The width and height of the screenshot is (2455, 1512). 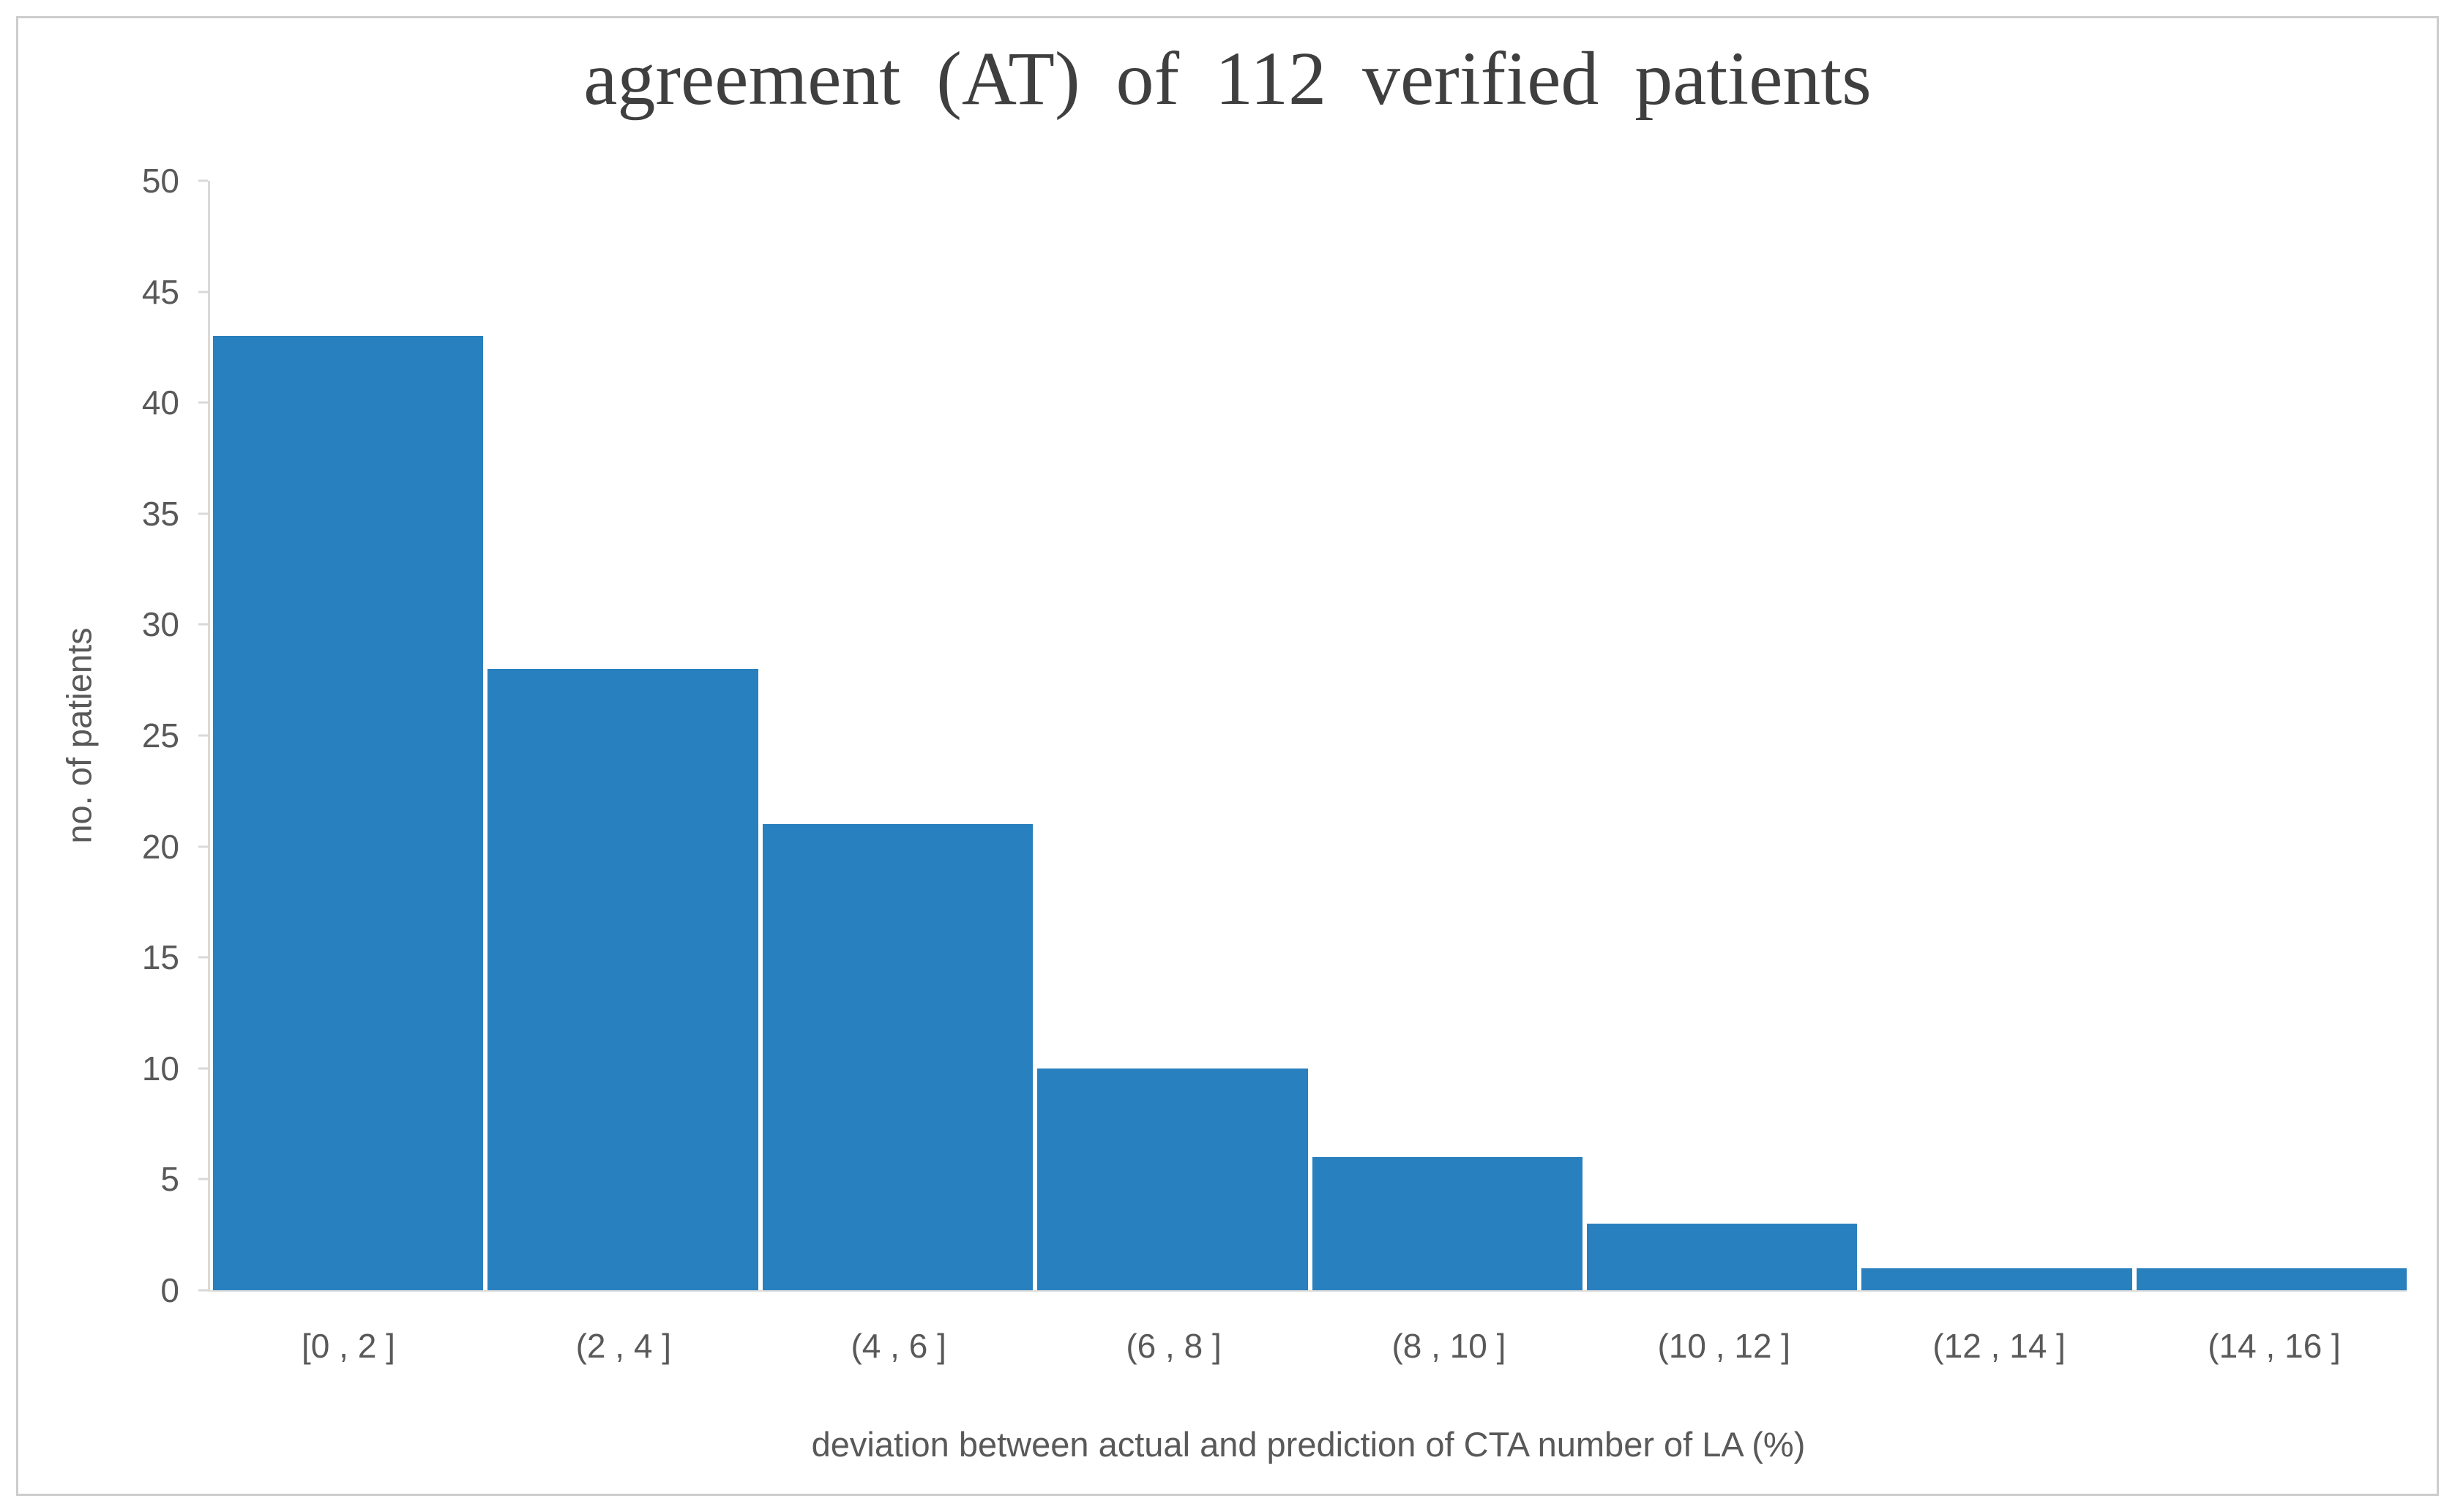 What do you see at coordinates (1174, 1346) in the screenshot?
I see `x-tick-label: (6 , 8 ]` at bounding box center [1174, 1346].